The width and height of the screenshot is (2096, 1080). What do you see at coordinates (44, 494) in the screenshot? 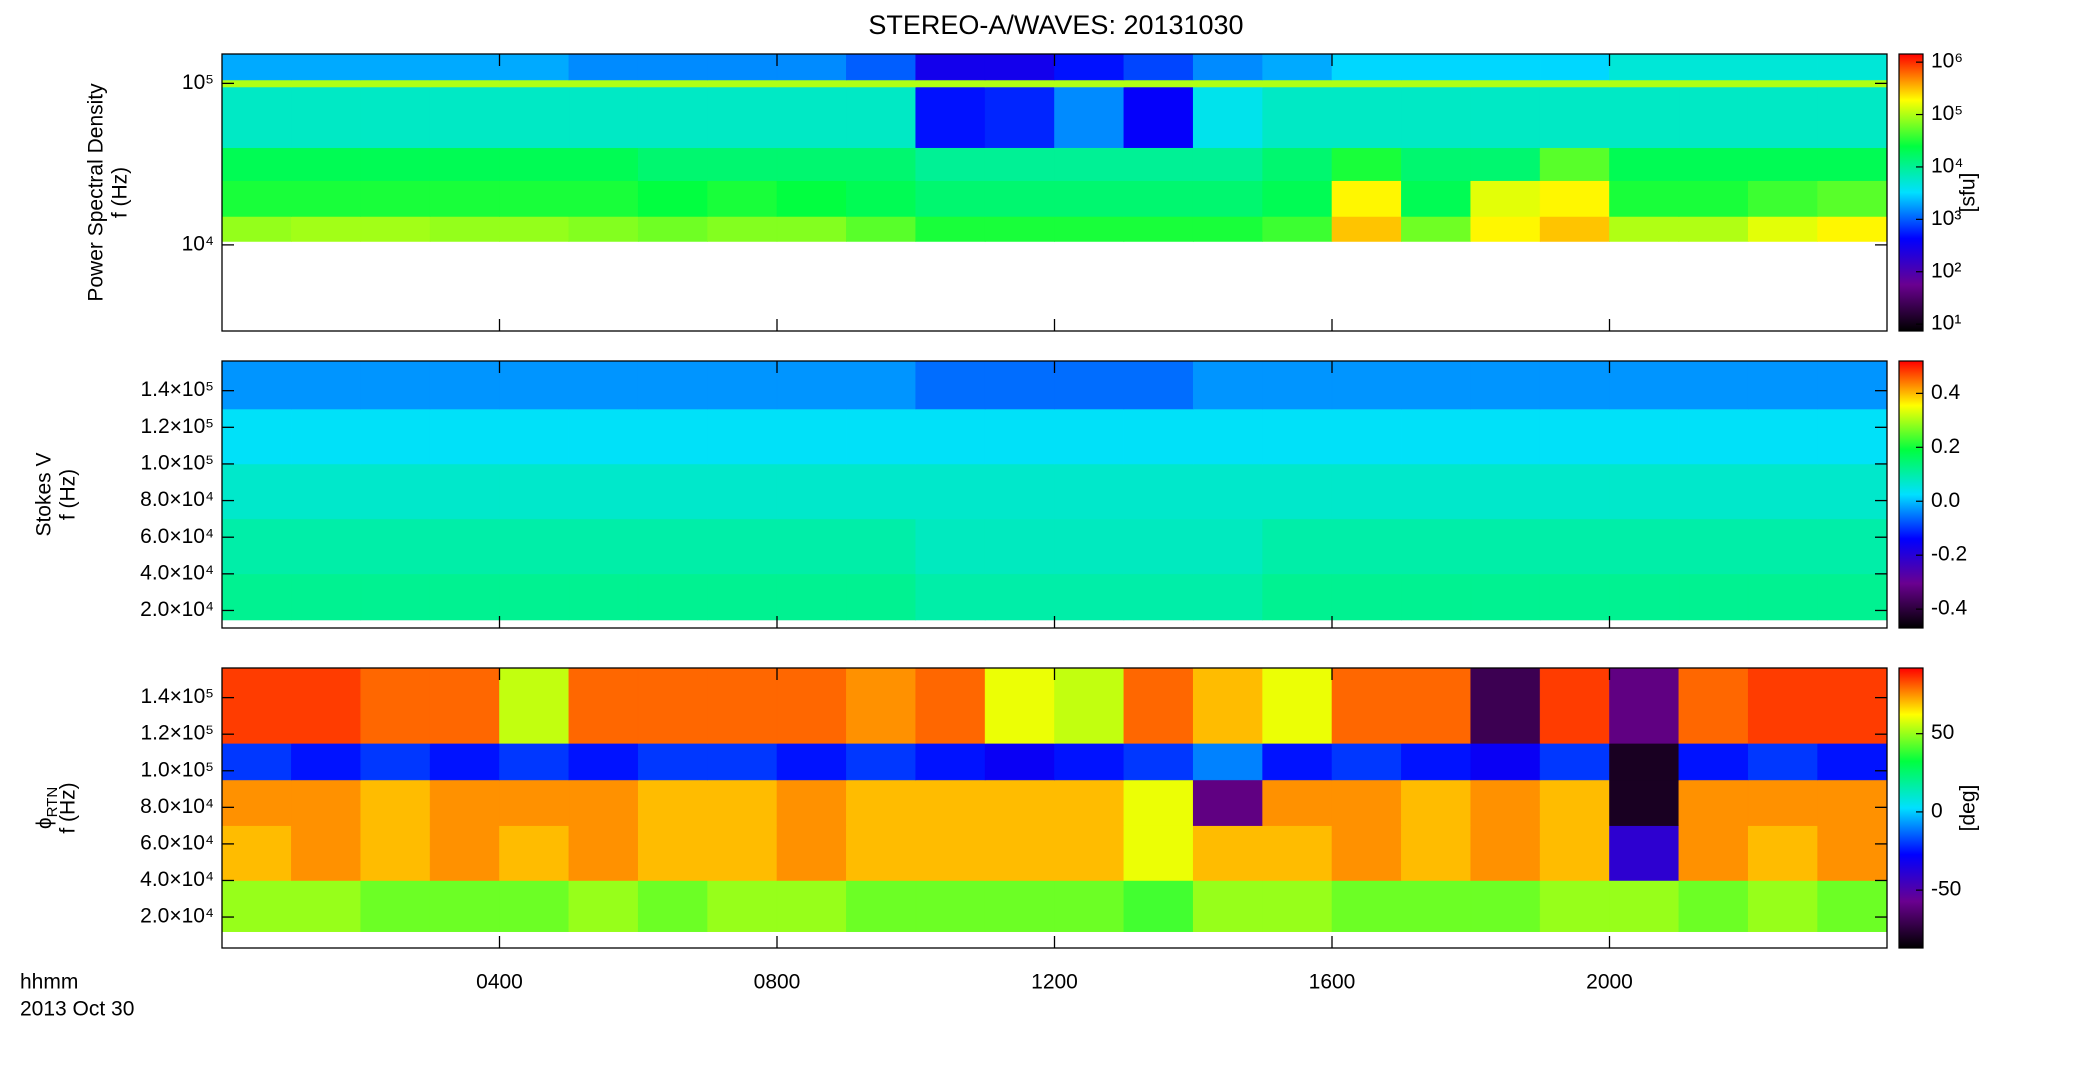
I see `y-axis-title: Stokes V` at bounding box center [44, 494].